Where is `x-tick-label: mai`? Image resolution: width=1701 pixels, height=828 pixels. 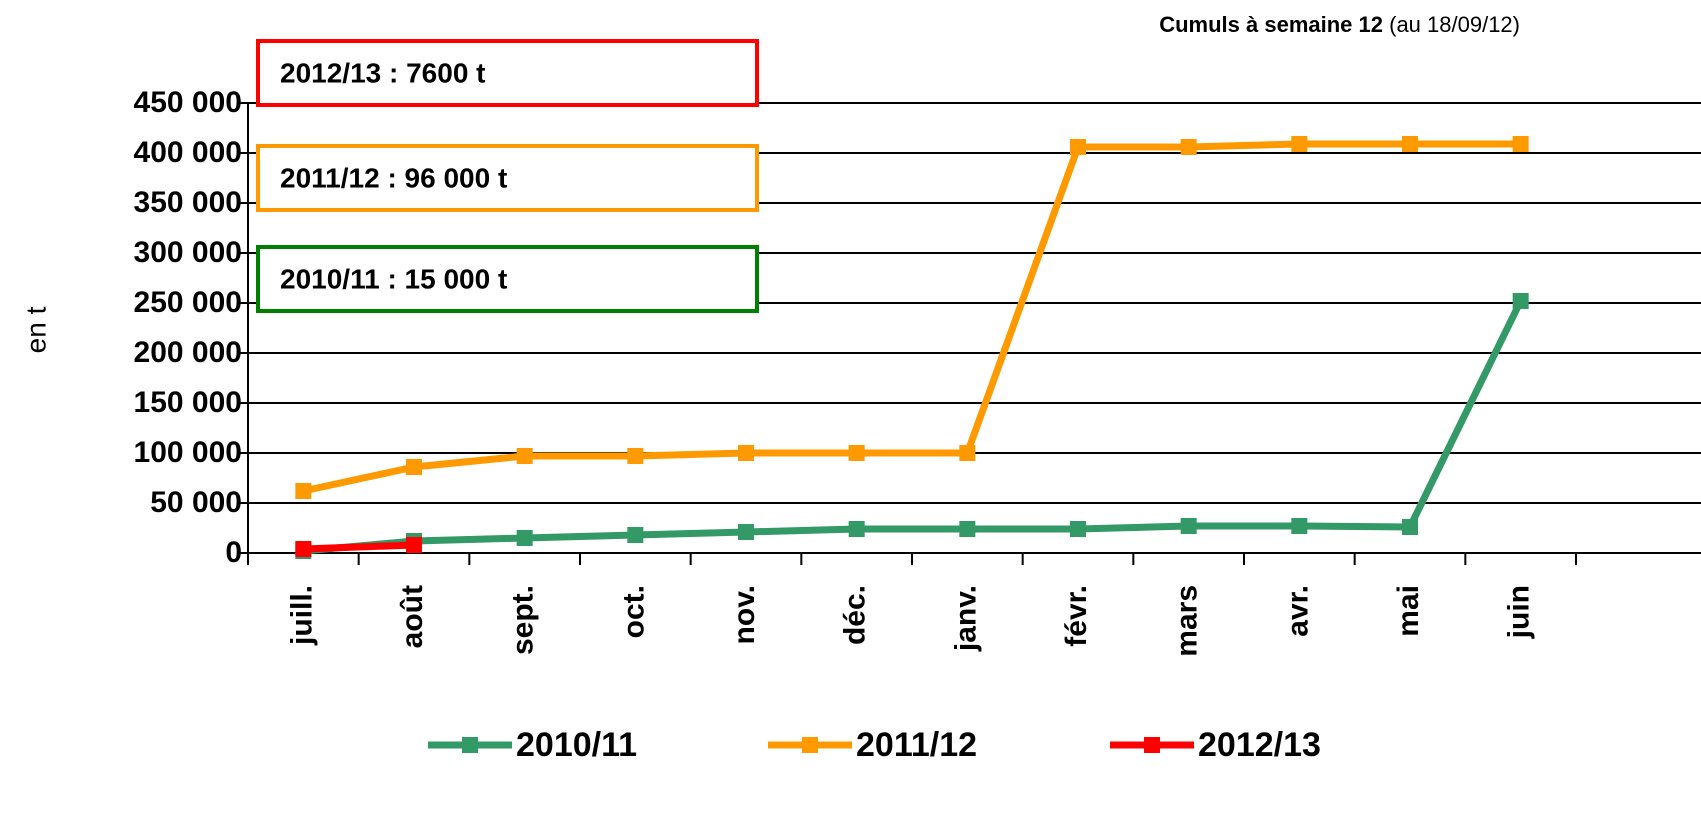
x-tick-label: mai is located at coordinates (1408, 611).